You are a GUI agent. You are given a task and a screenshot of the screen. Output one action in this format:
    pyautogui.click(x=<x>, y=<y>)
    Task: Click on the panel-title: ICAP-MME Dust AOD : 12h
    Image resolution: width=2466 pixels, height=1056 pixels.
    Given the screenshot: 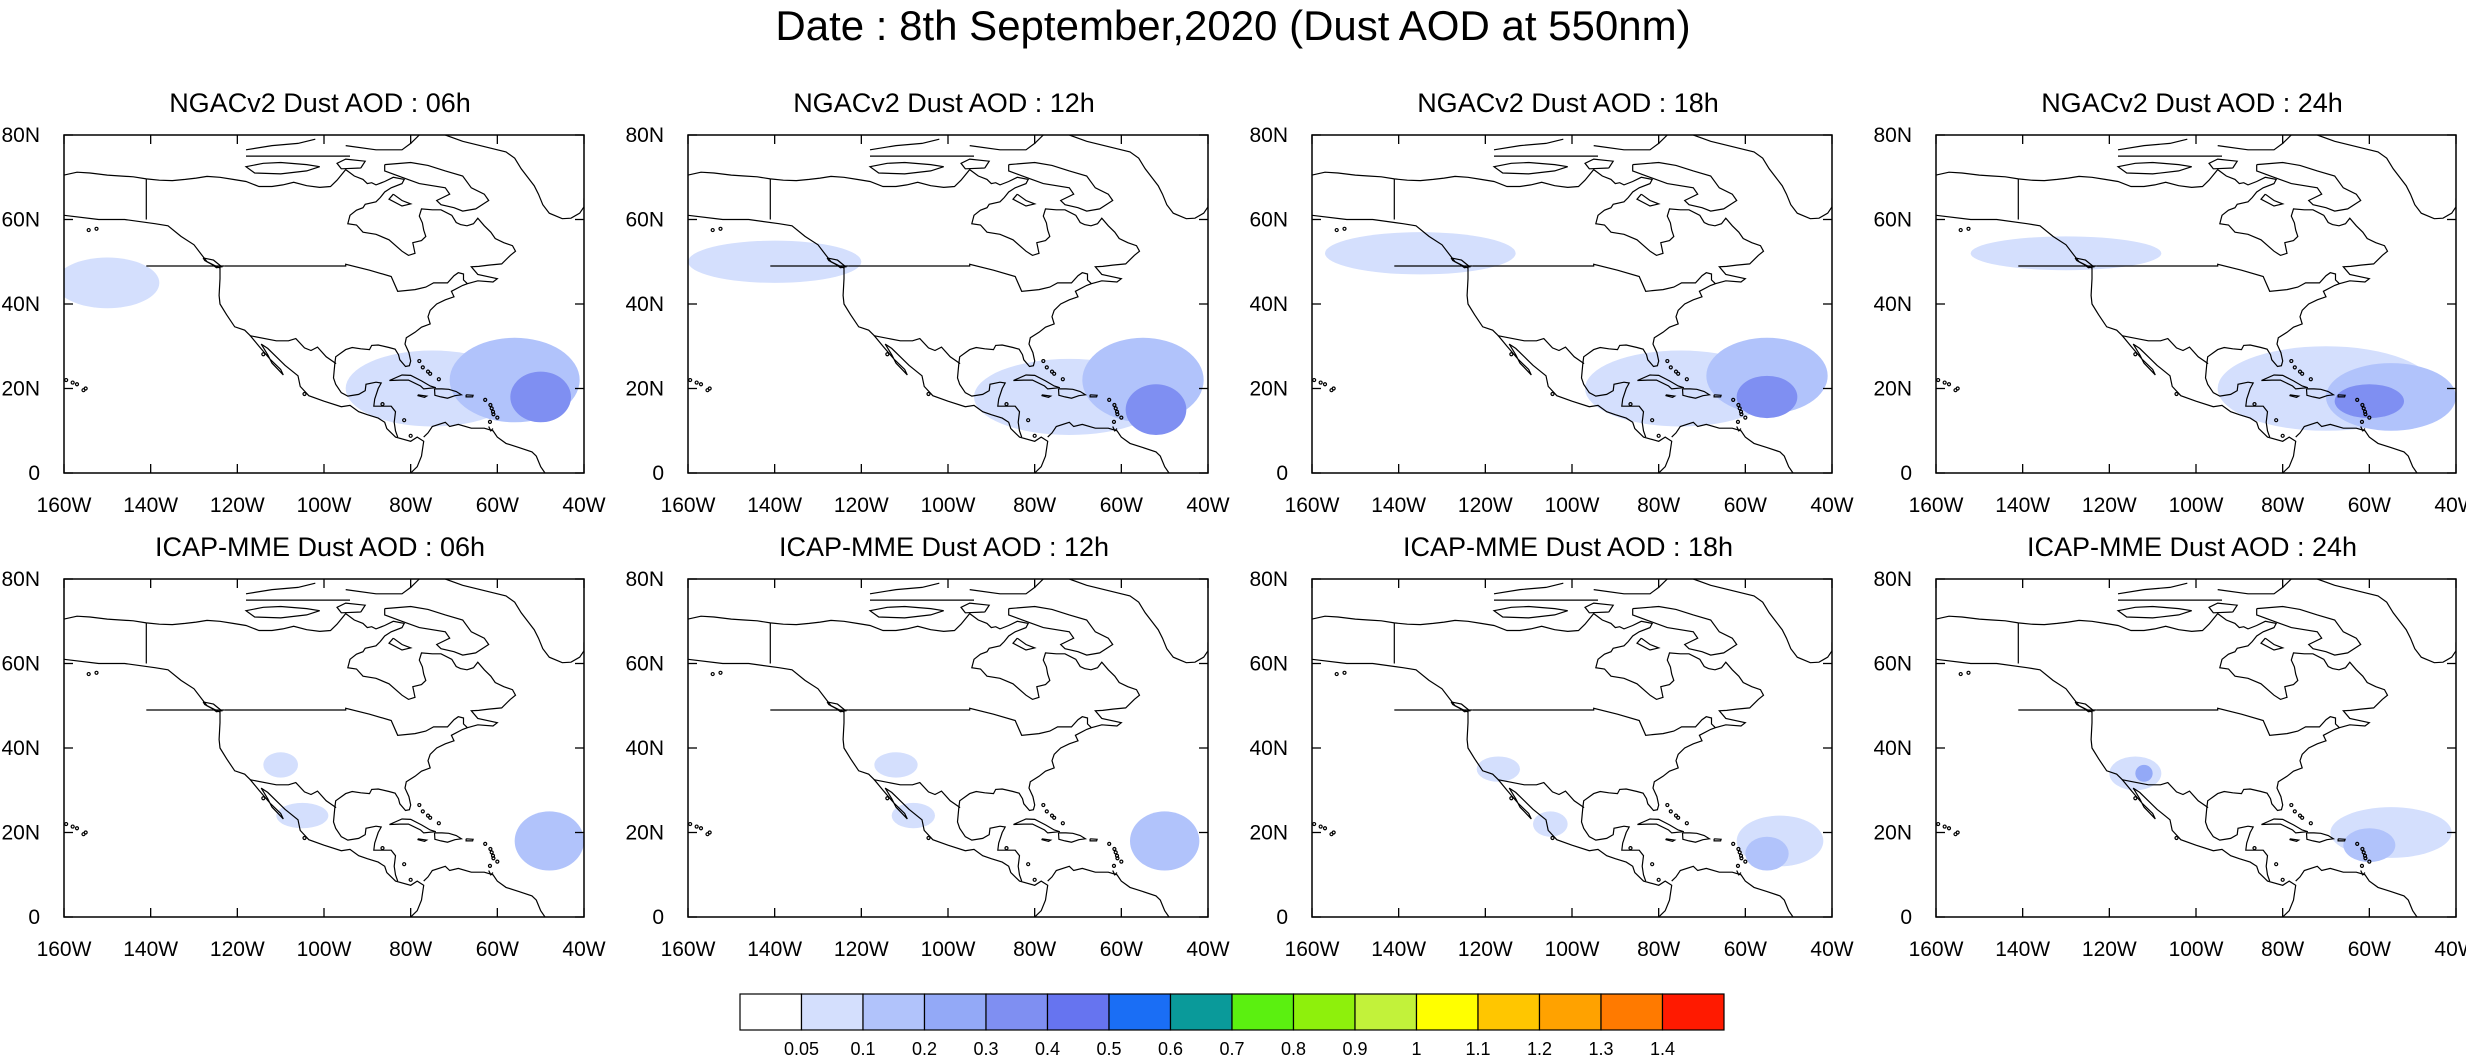 What is the action you would take?
    pyautogui.click(x=944, y=547)
    